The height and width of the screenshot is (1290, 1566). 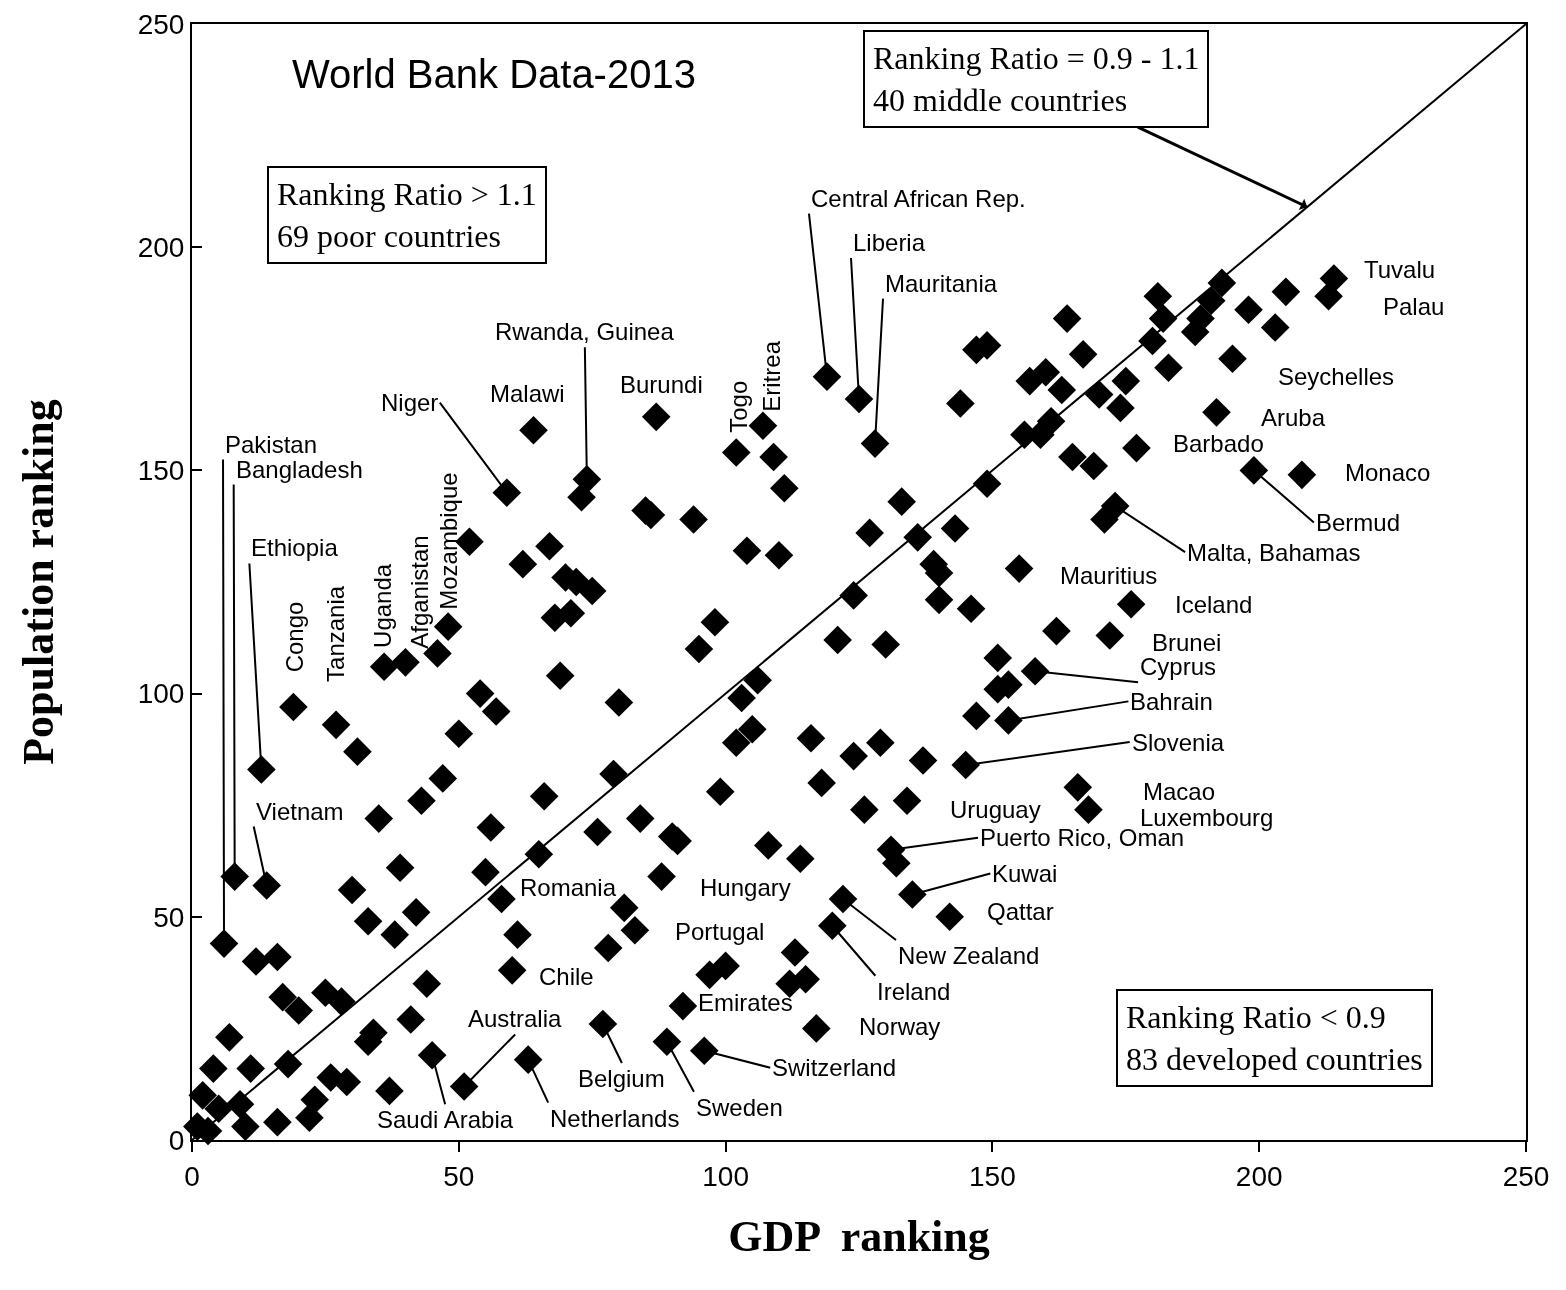 I want to click on annotation: New Zealand, so click(x=969, y=955).